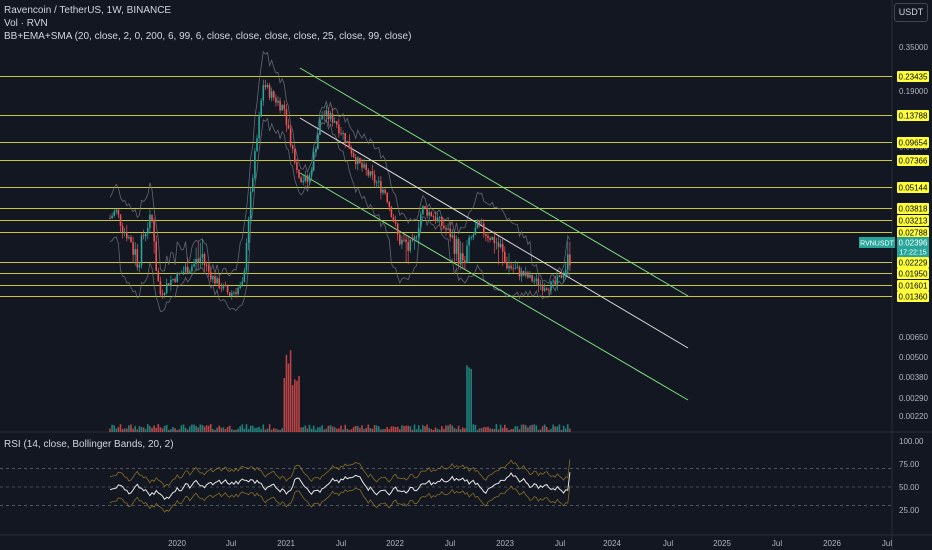  Describe the element at coordinates (395, 543) in the screenshot. I see `time-tick-label: 2022` at that location.